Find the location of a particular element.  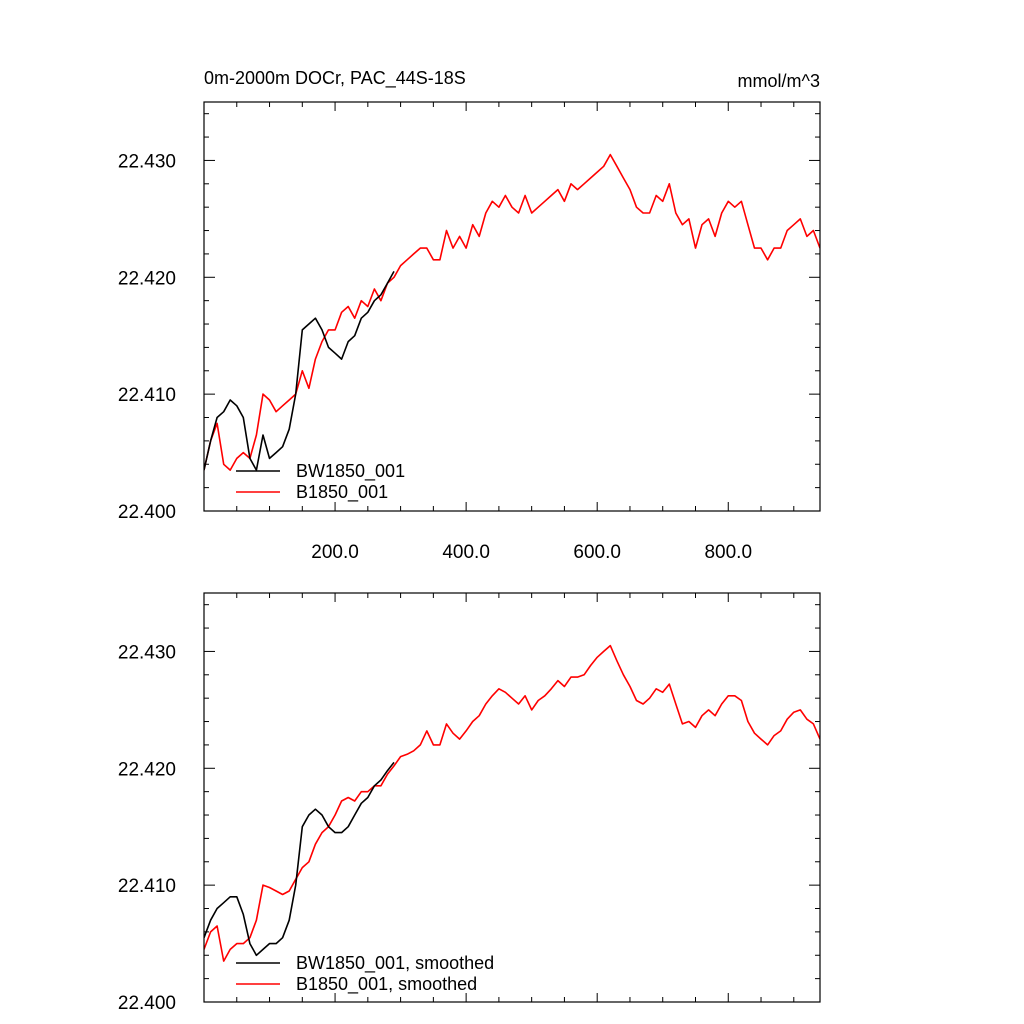

x-tick-label: 400.0 is located at coordinates (466, 552).